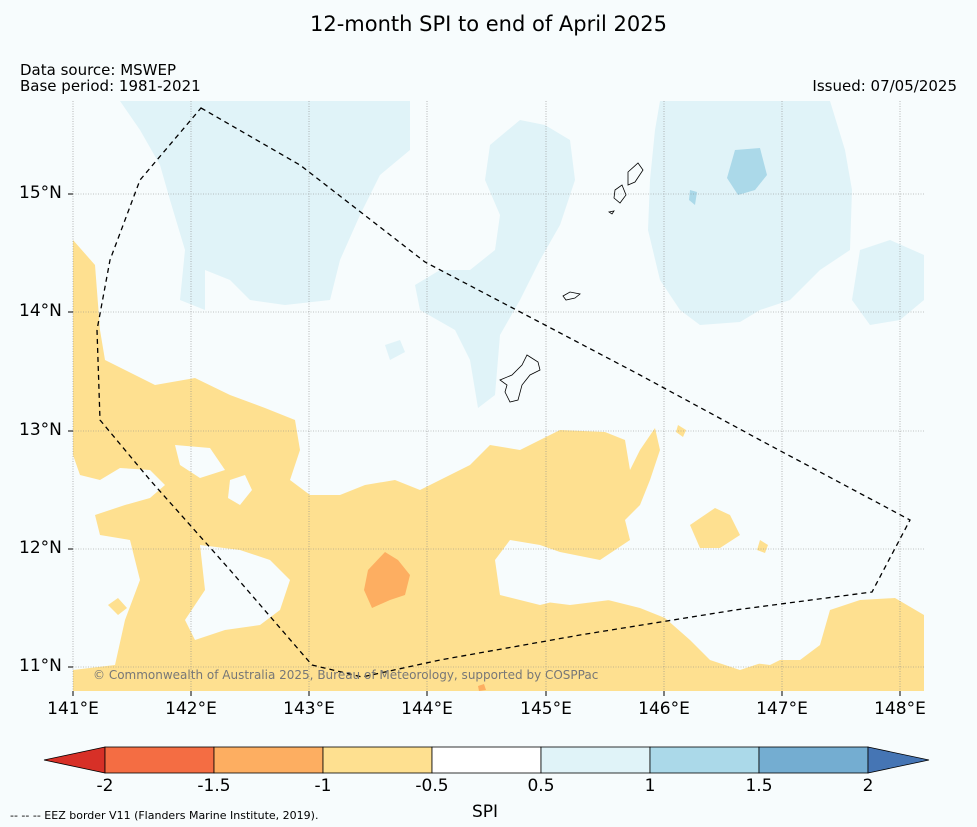  Describe the element at coordinates (664, 709) in the screenshot. I see `lon-label-146e: 146°E` at that location.